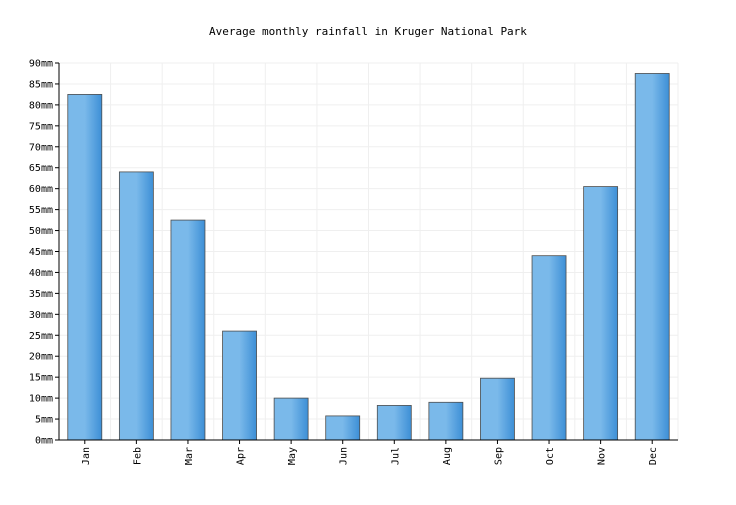  I want to click on y-tick-label: 10mm, so click(41, 399).